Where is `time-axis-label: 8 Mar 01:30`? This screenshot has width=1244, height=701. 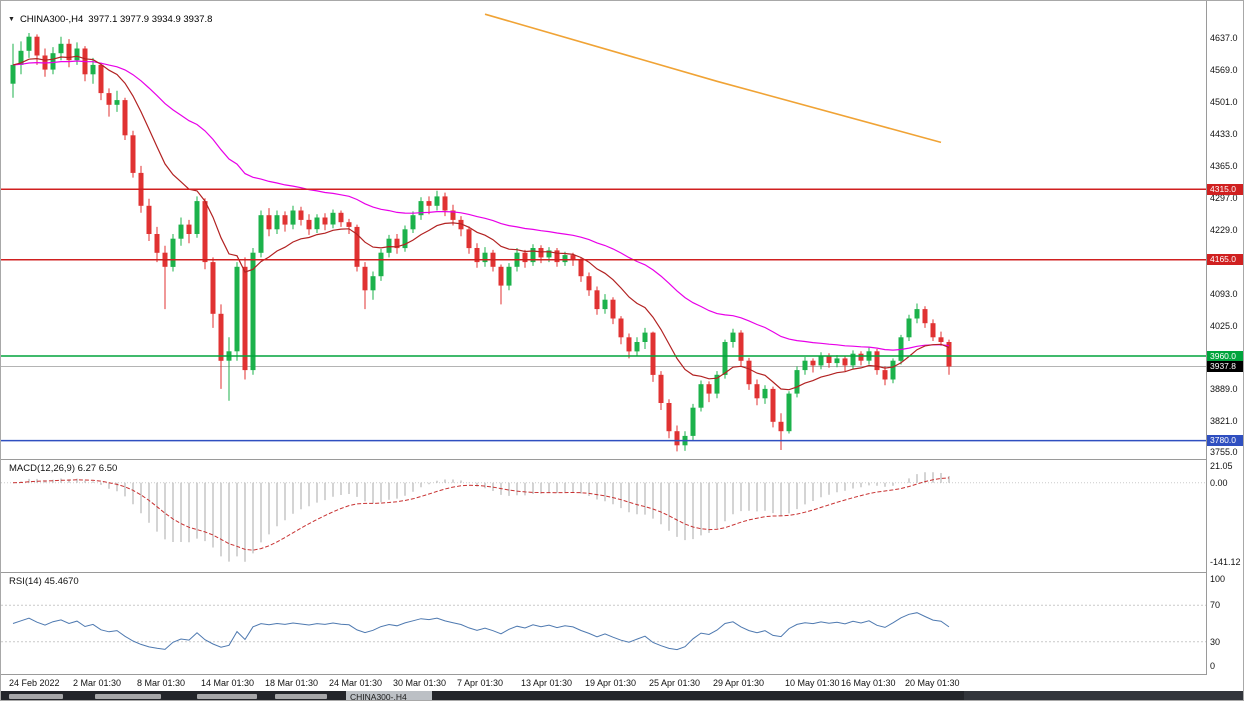
time-axis-label: 8 Mar 01:30 is located at coordinates (161, 683).